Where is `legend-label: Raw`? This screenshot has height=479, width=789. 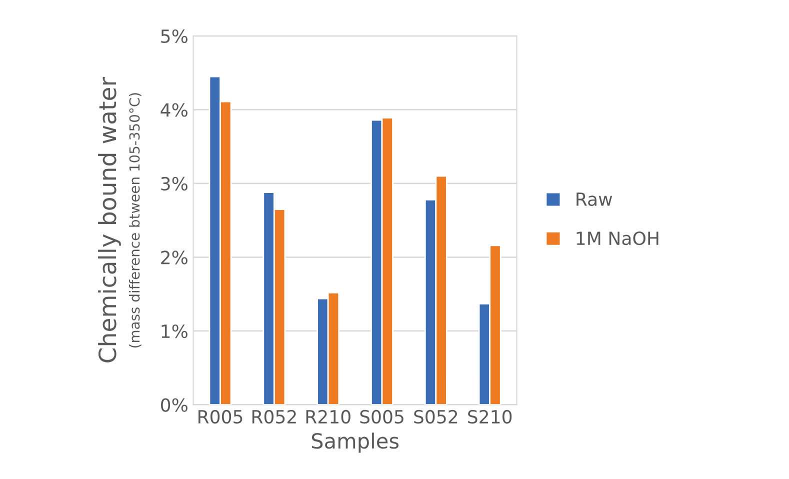 legend-label: Raw is located at coordinates (594, 199).